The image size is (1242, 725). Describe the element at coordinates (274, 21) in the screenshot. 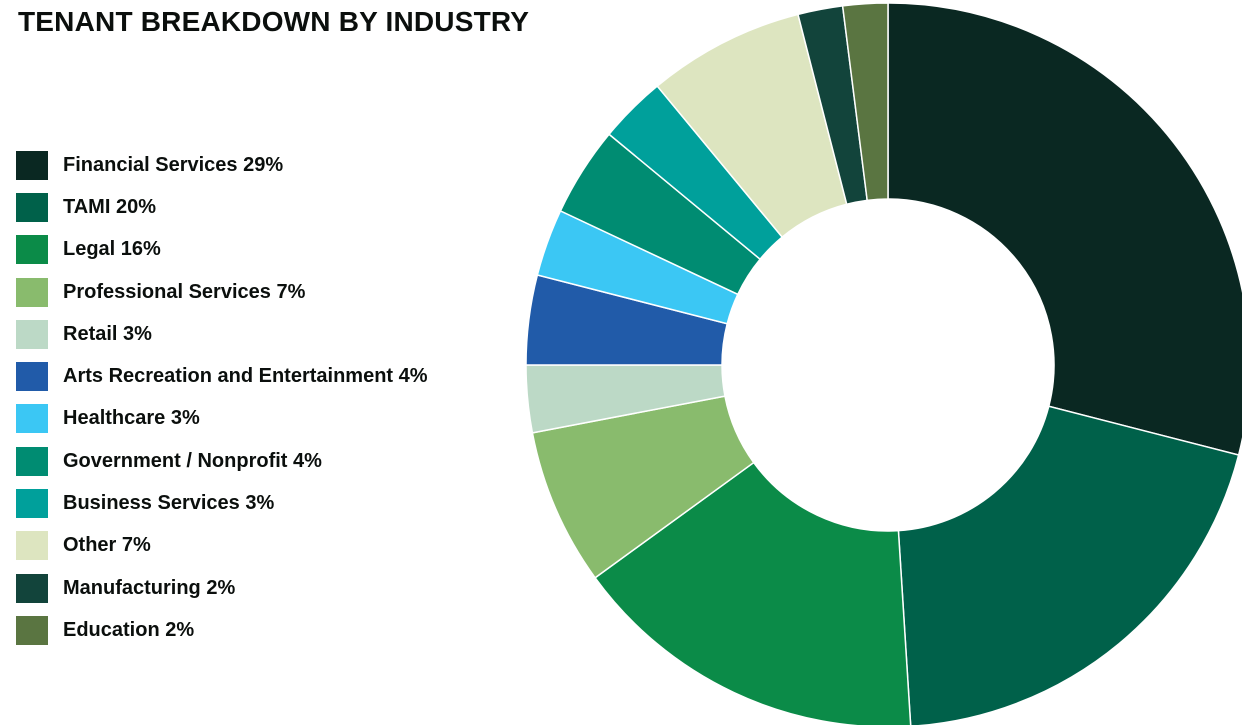

I see `chart-title: TENANT BREAKDOWN BY INDUSTRY` at that location.